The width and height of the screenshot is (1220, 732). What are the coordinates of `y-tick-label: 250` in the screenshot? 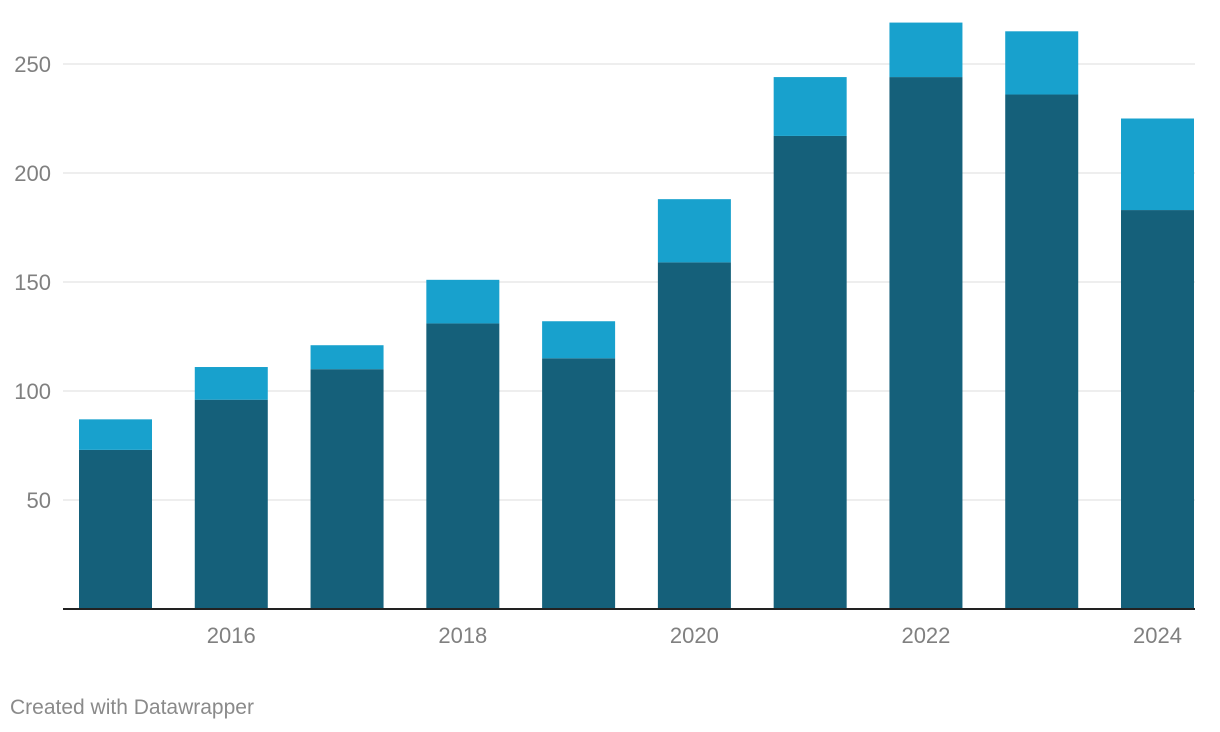 It's located at (32, 64).